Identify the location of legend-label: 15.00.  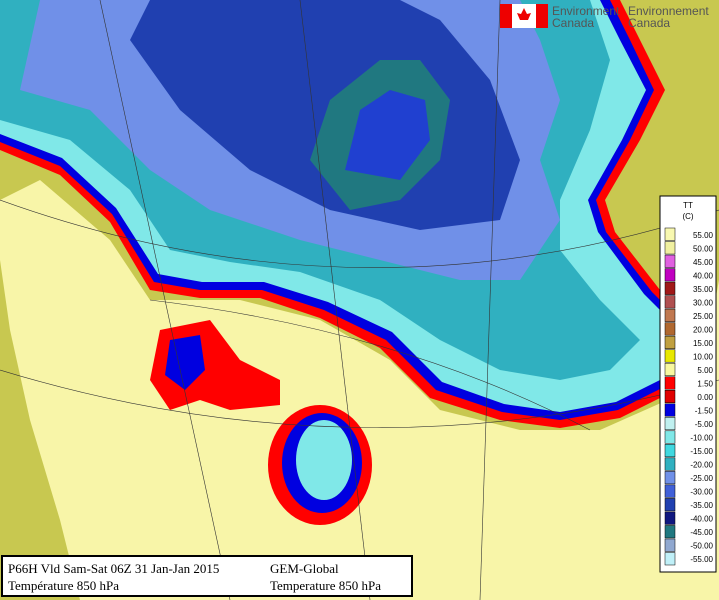
(703, 343).